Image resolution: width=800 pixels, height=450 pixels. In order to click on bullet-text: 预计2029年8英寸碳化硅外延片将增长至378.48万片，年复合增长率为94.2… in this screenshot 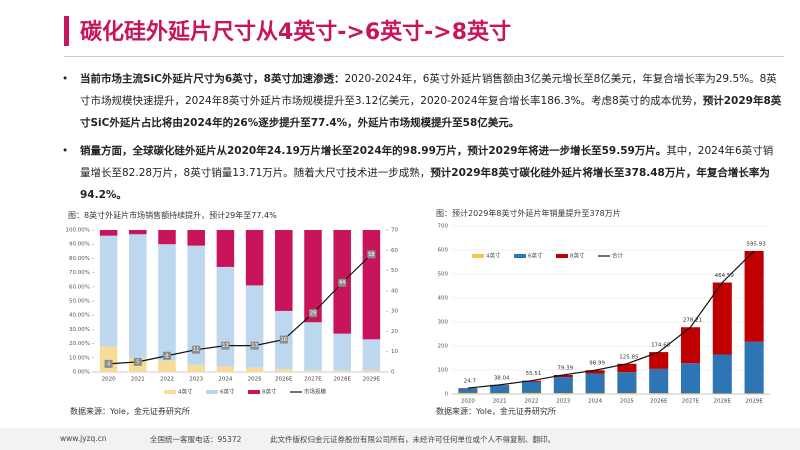, I will do `click(425, 184)`.